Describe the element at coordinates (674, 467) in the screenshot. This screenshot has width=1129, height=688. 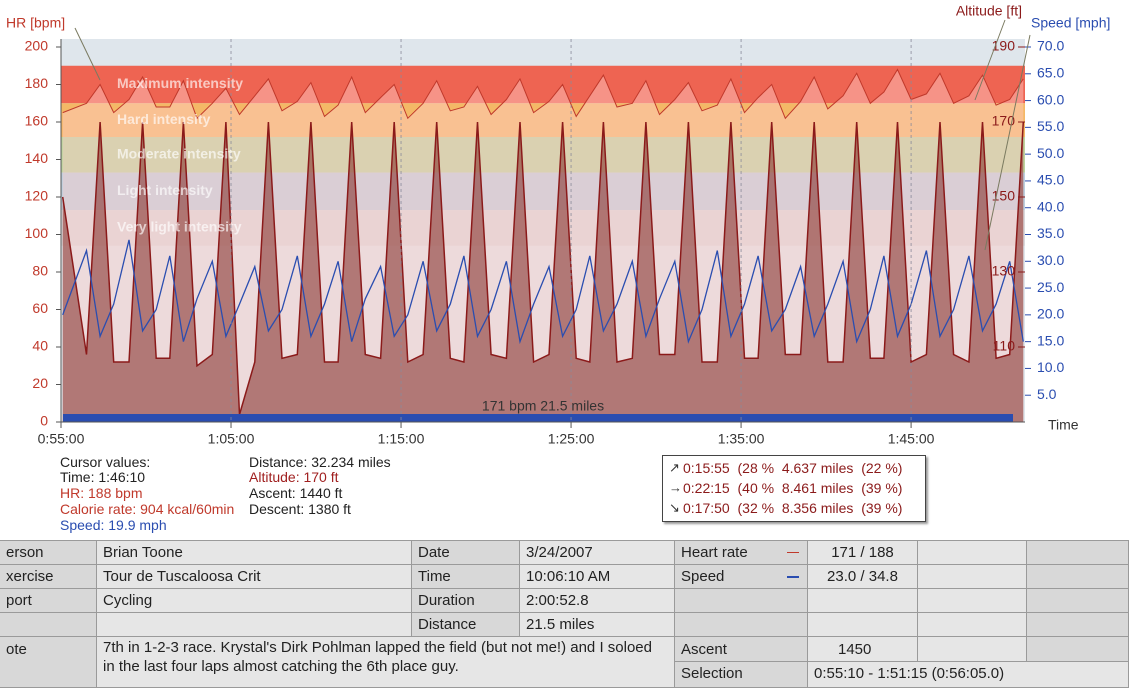
I see `arrow-up: ↗` at that location.